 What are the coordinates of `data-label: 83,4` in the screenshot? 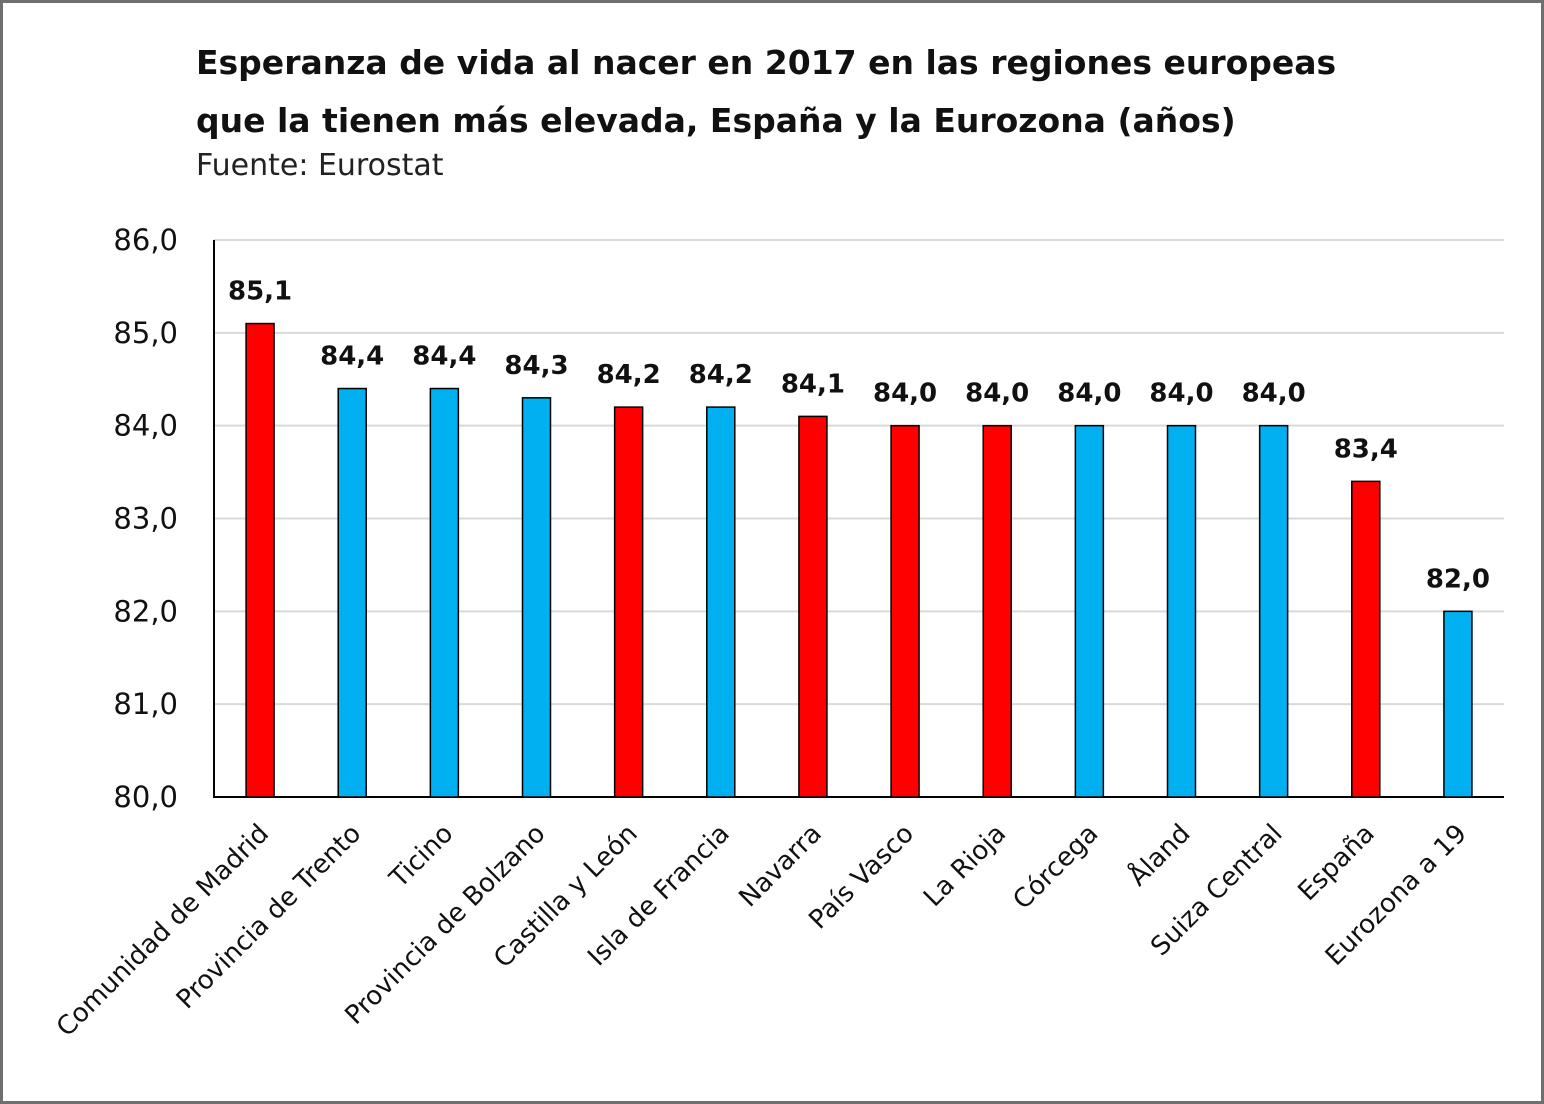 It's located at (1366, 449).